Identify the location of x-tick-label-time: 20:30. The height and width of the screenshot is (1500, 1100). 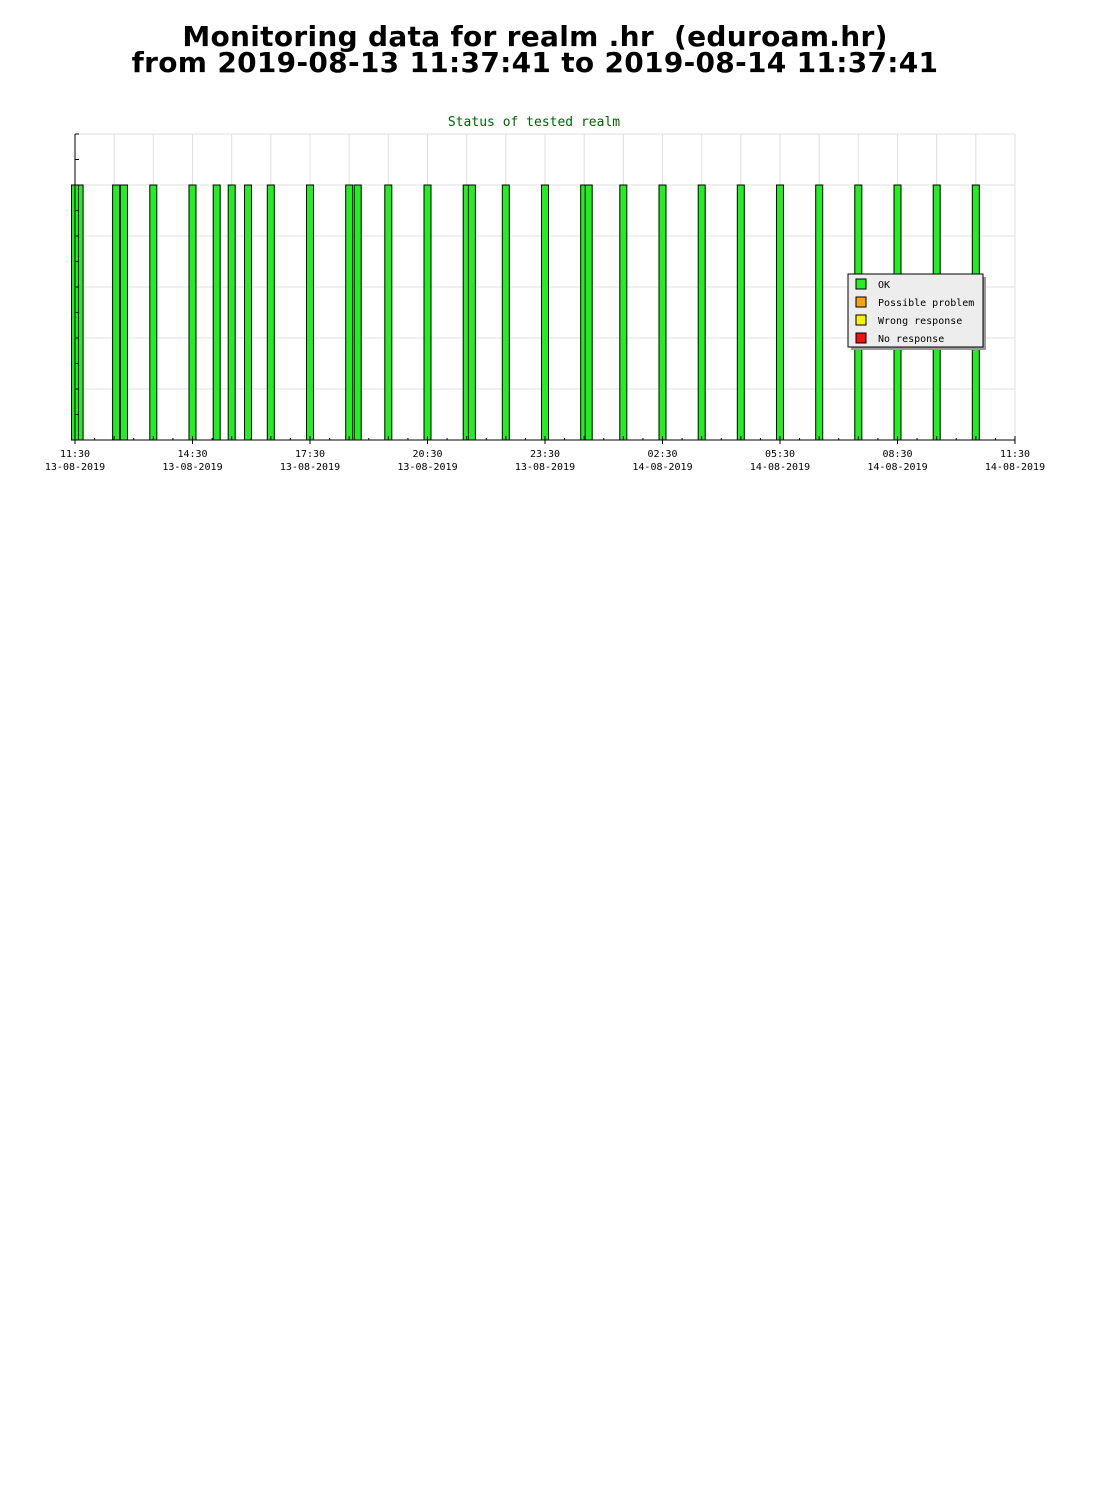
(427, 454).